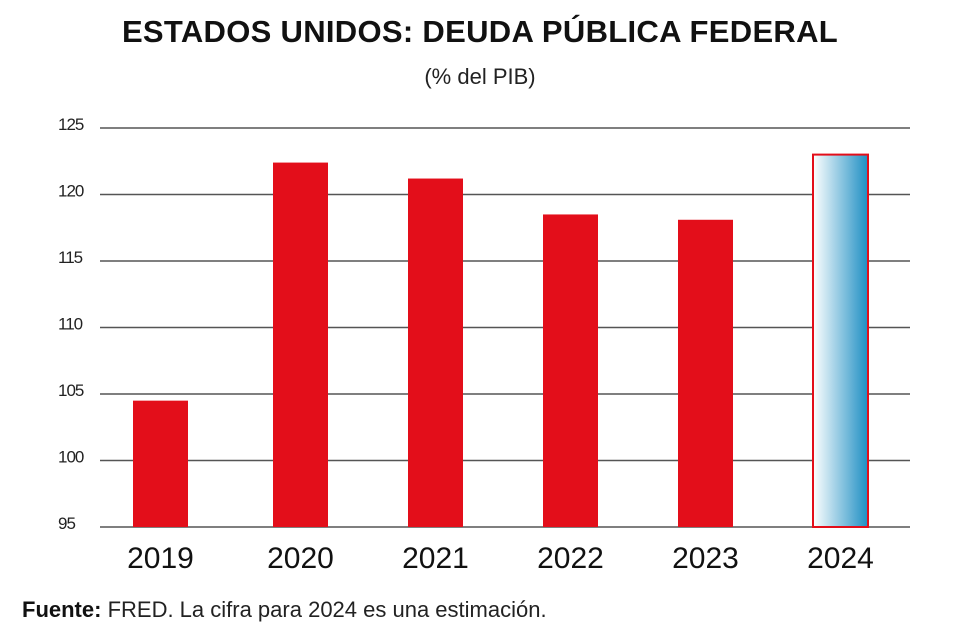 The image size is (960, 640). Describe the element at coordinates (480, 76) in the screenshot. I see `chart-subtitle: (% del PIB)` at that location.